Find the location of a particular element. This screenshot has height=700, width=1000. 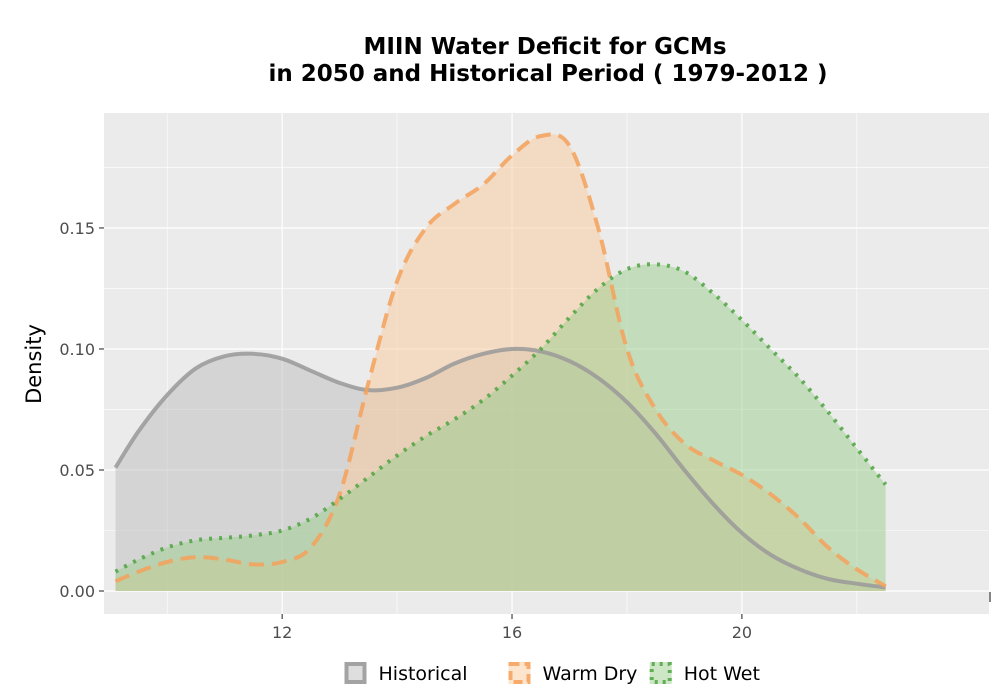

legend-key-hot-wet is located at coordinates (660, 673).